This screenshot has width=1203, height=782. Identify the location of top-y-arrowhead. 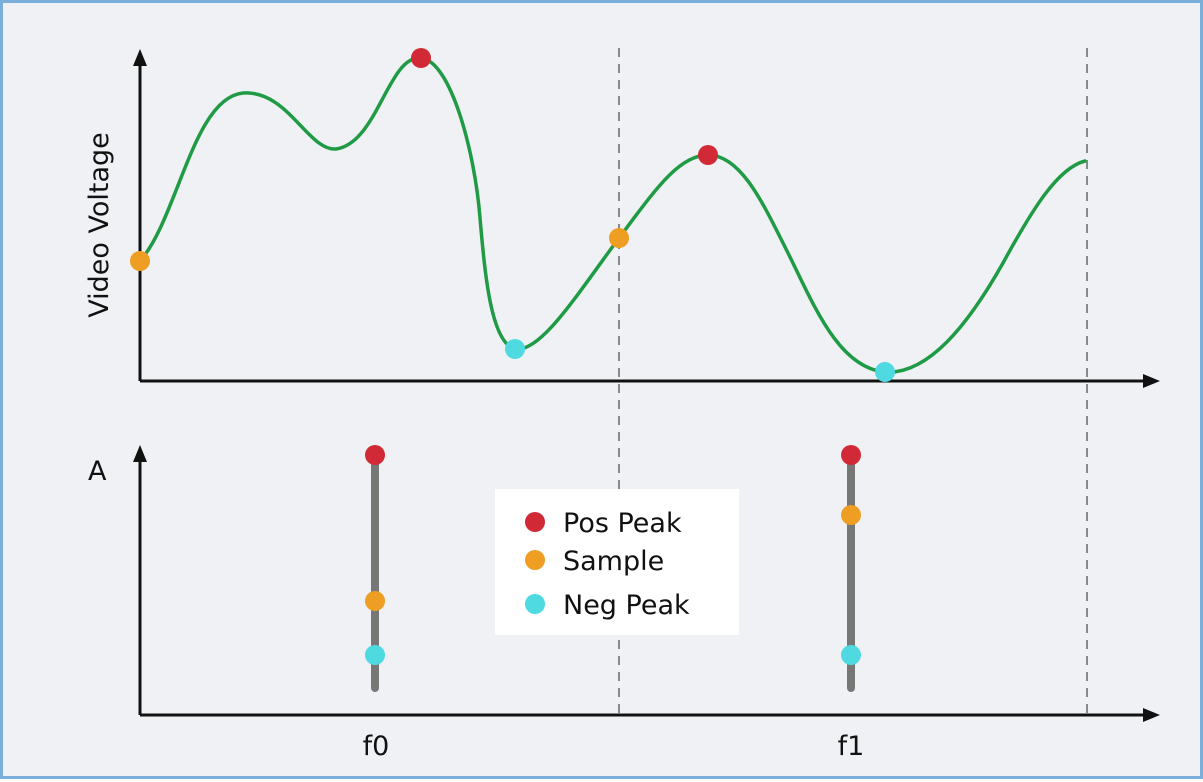
(140, 57).